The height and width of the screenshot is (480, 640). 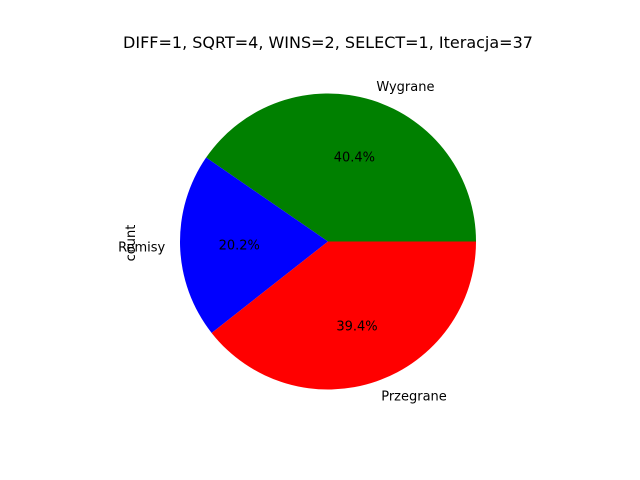 I want to click on slice-label-przegrane: Przegrane, so click(x=414, y=396).